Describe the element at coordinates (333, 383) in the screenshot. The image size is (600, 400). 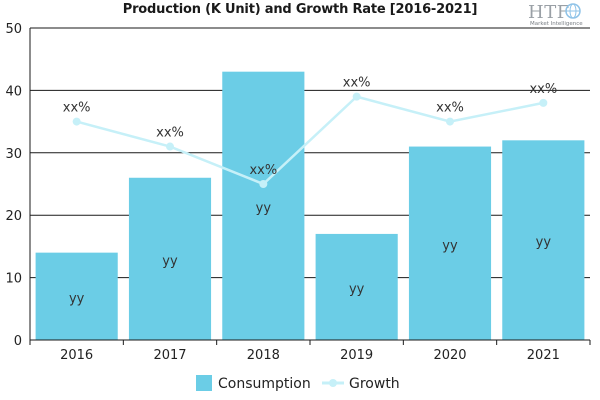
I see `legend-marker-growth` at that location.